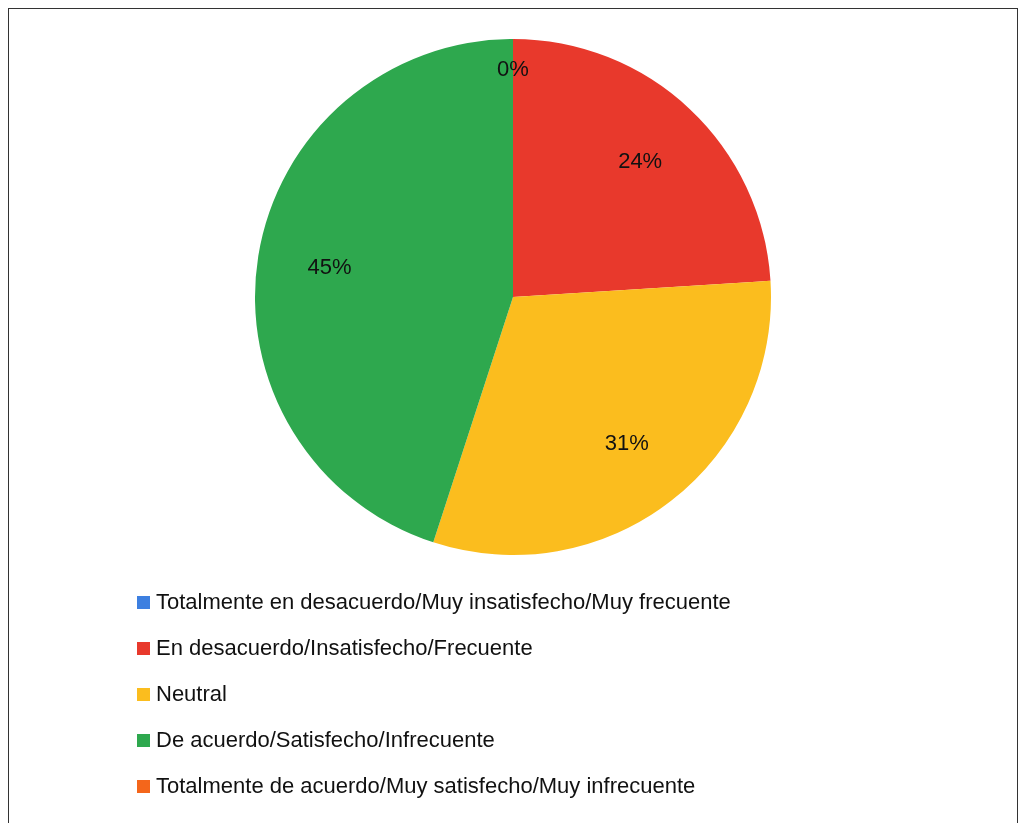 Image resolution: width=1026 pixels, height=823 pixels. I want to click on data-label: 31%, so click(626, 442).